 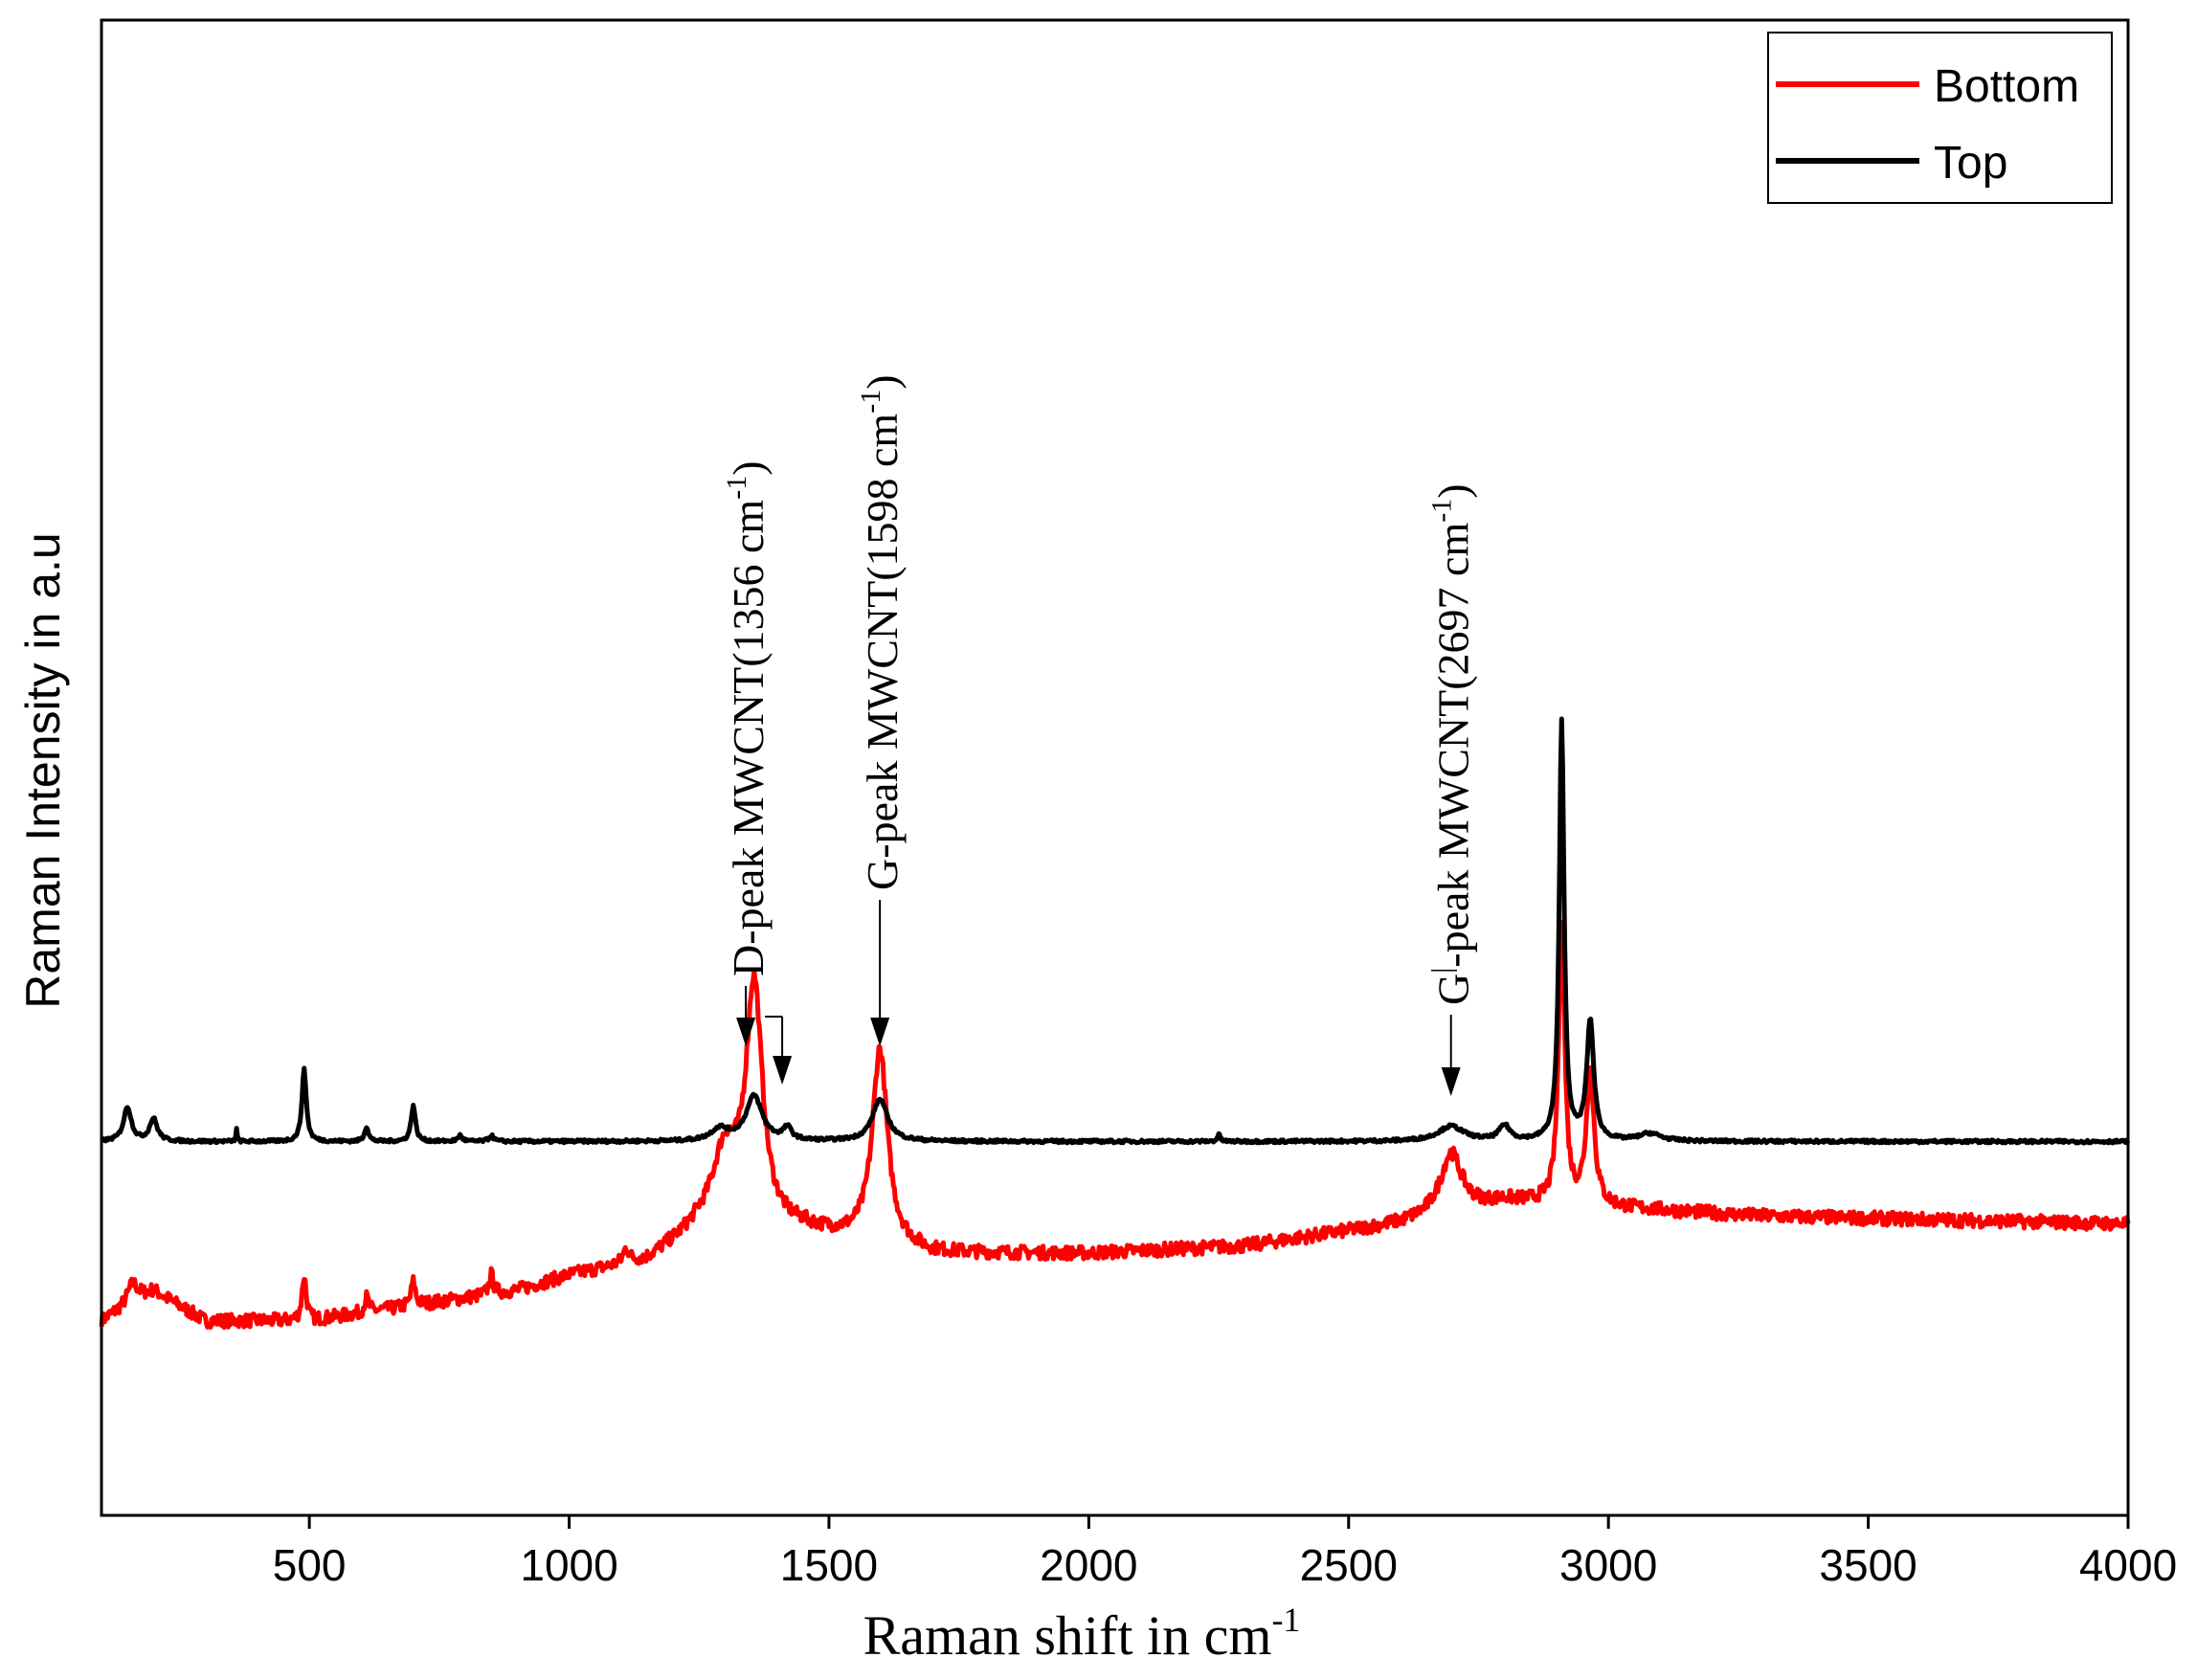 What do you see at coordinates (2006, 87) in the screenshot?
I see `legend-label-bottom: Bottom` at bounding box center [2006, 87].